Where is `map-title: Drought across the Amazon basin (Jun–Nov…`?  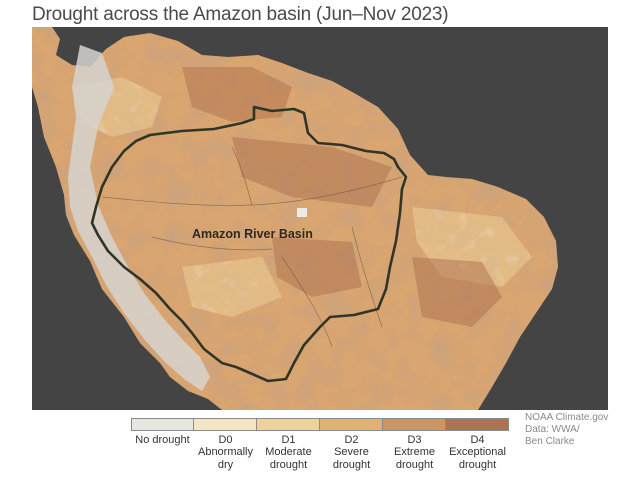
map-title: Drought across the Amazon basin (Jun–Nov… is located at coordinates (240, 14).